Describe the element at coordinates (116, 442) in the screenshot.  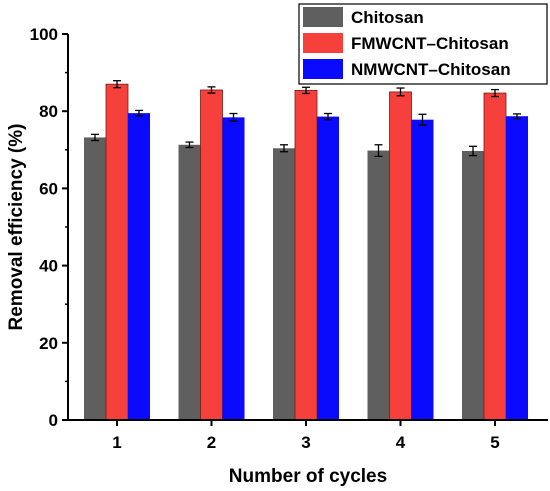
I see `x-tick-label: 1` at that location.